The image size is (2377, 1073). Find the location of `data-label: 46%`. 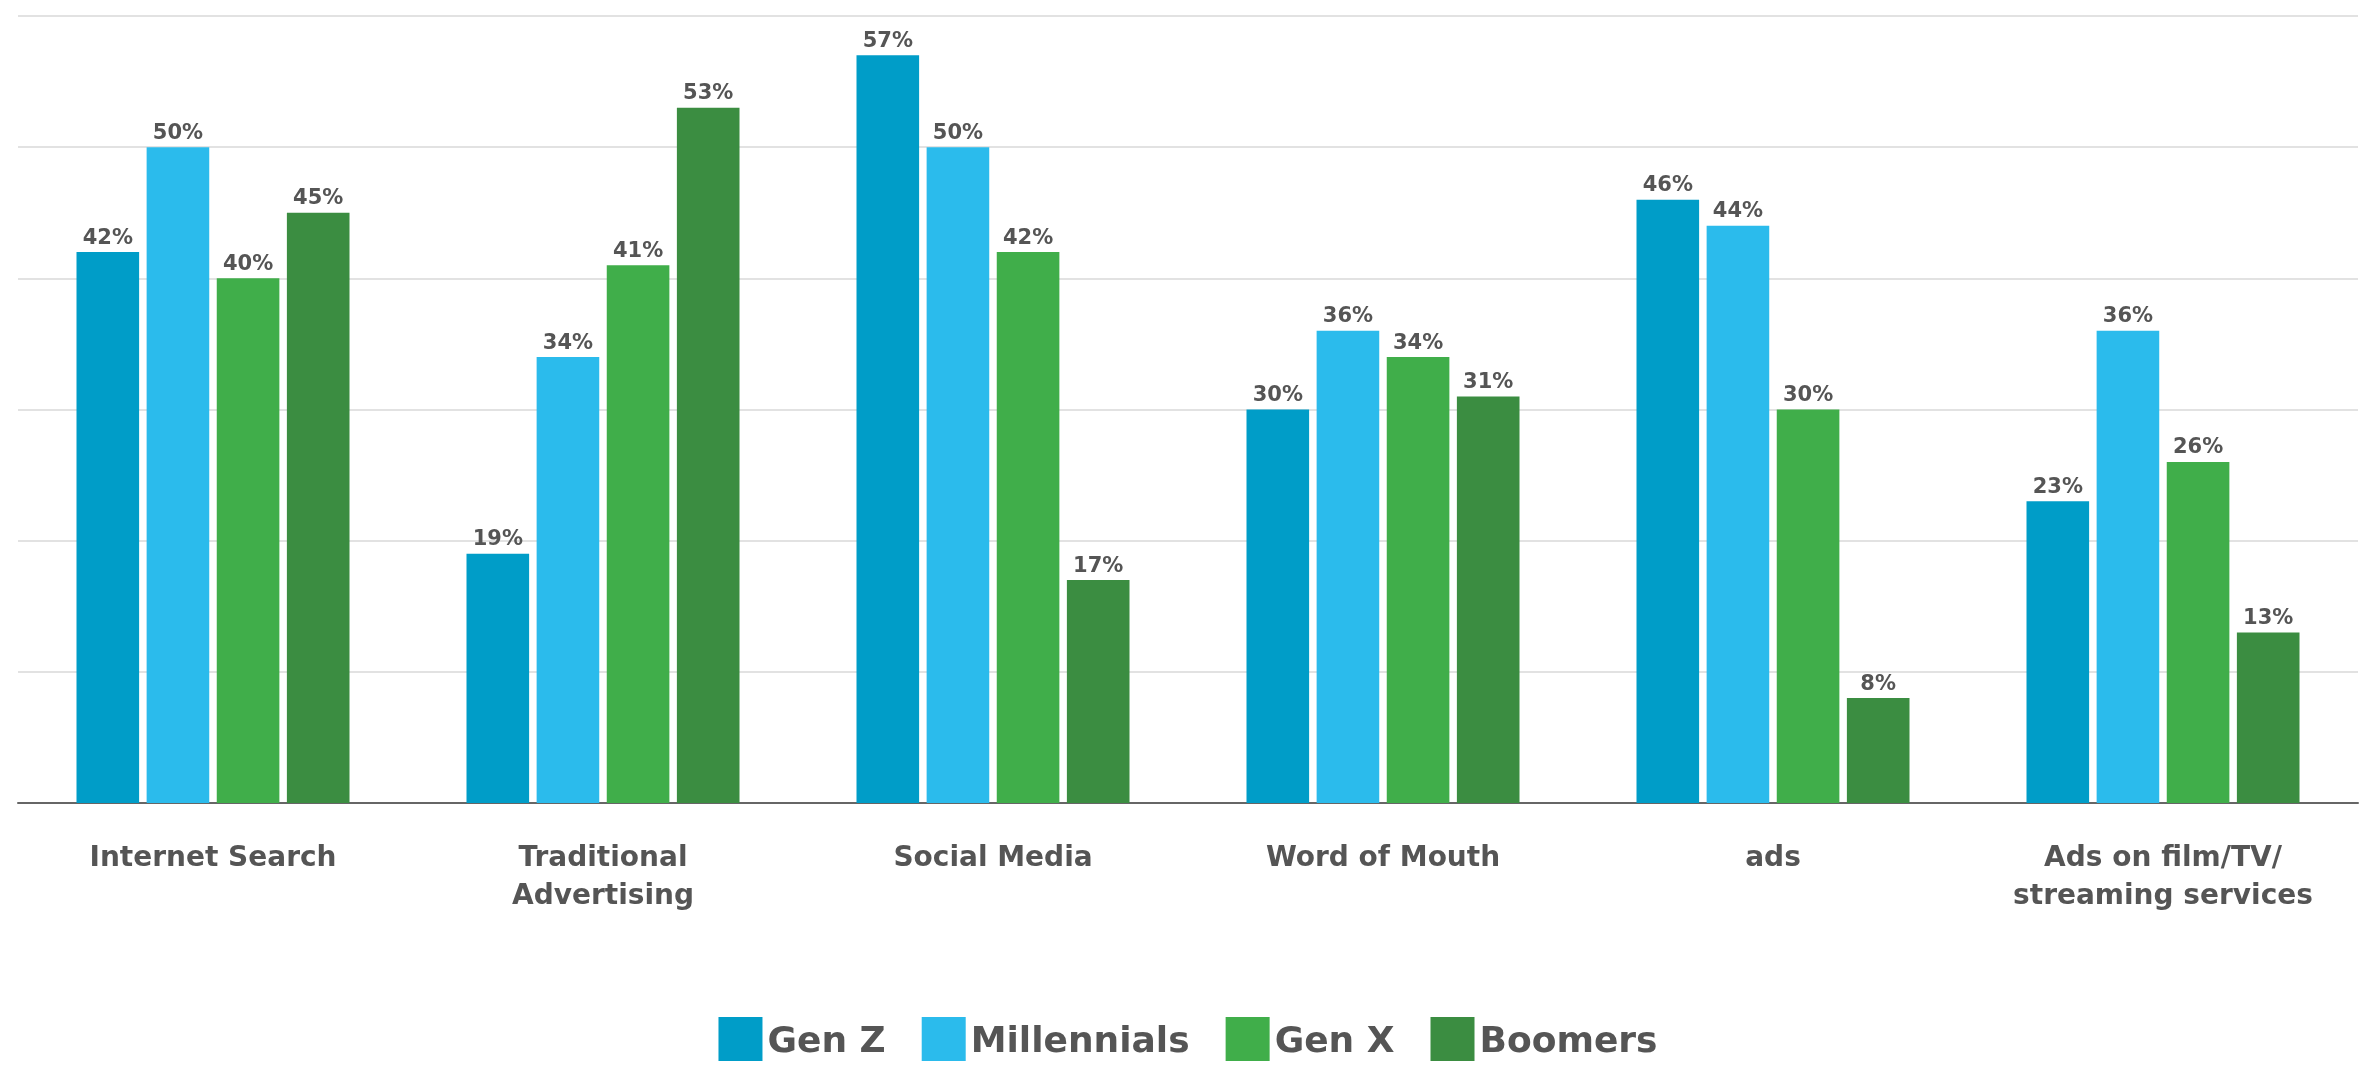

data-label: 46% is located at coordinates (1667, 184).